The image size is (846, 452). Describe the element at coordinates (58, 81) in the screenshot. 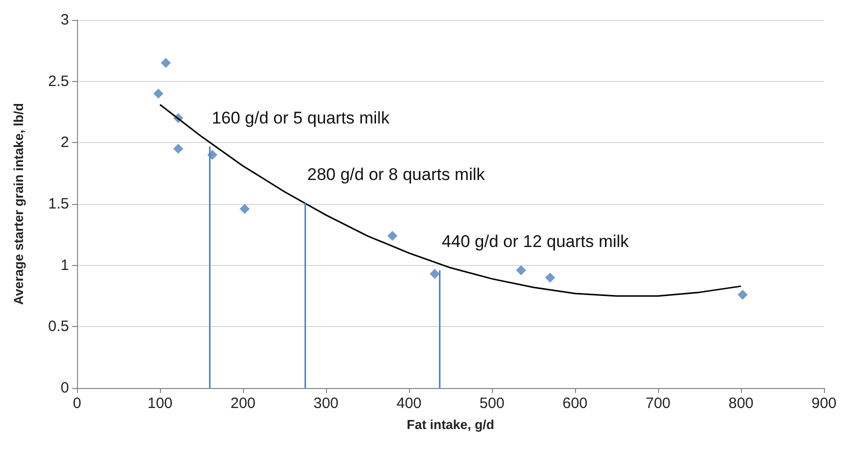

I see `y-tick-label: 2.5` at that location.